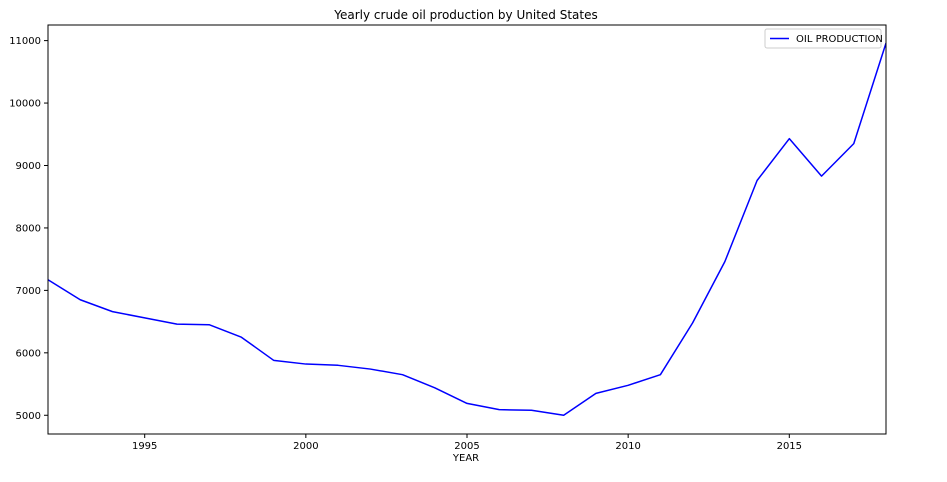  I want to click on y-axis: 5000 6000 7000 8000 9000 10000 11000, so click(28, 229).